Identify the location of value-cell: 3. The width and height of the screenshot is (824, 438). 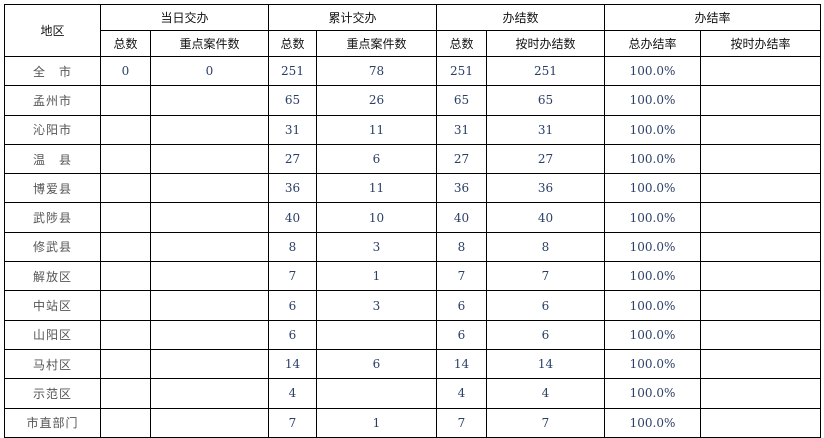
(376, 247).